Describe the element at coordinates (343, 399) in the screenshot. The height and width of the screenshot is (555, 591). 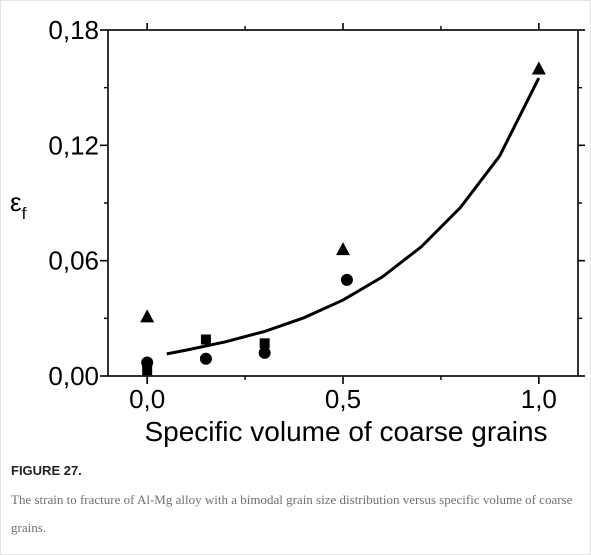
I see `x-tick-label: 0,5` at that location.